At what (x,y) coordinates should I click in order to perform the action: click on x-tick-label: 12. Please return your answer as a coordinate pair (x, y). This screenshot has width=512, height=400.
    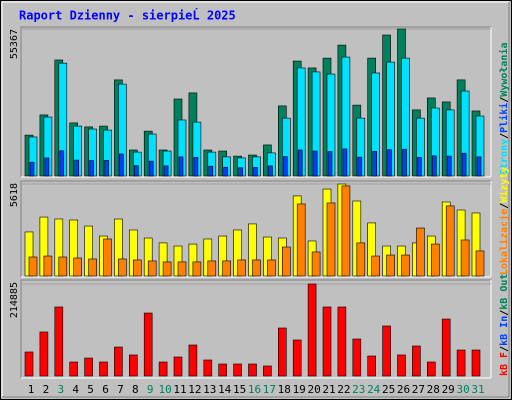
    Looking at the image, I should click on (194, 389).